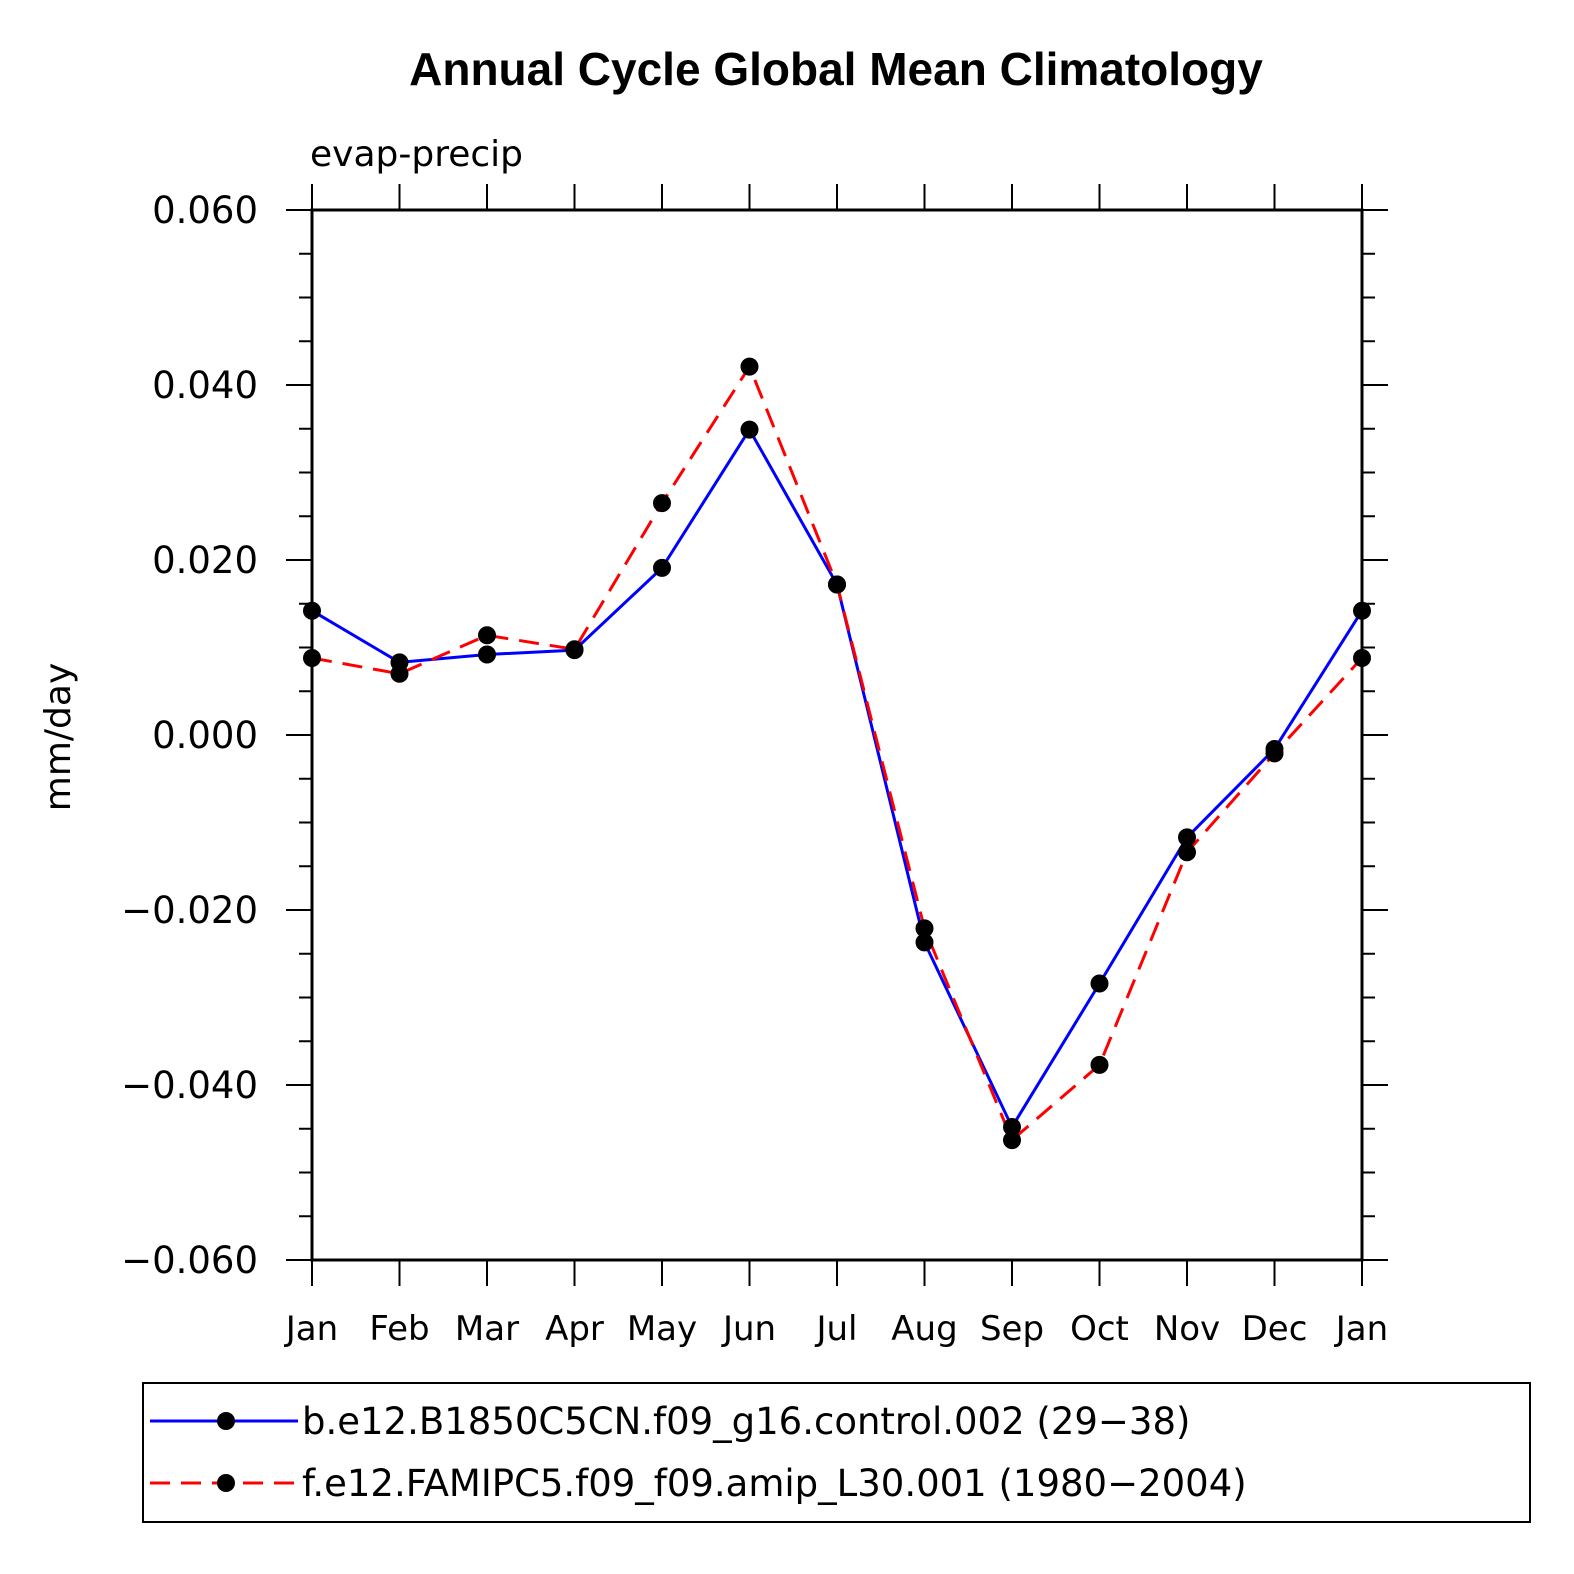  I want to click on x-tick-label: Feb, so click(399, 1329).